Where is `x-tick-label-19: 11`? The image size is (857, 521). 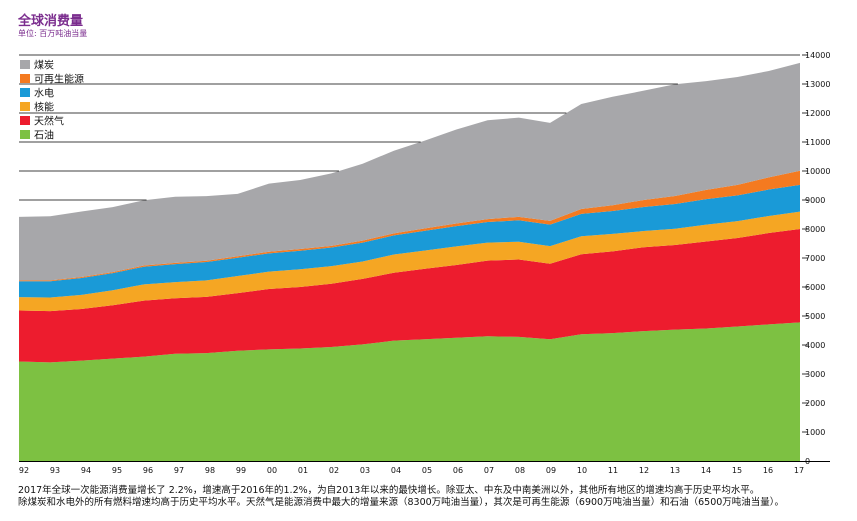
x-tick-label-19: 11 is located at coordinates (613, 470).